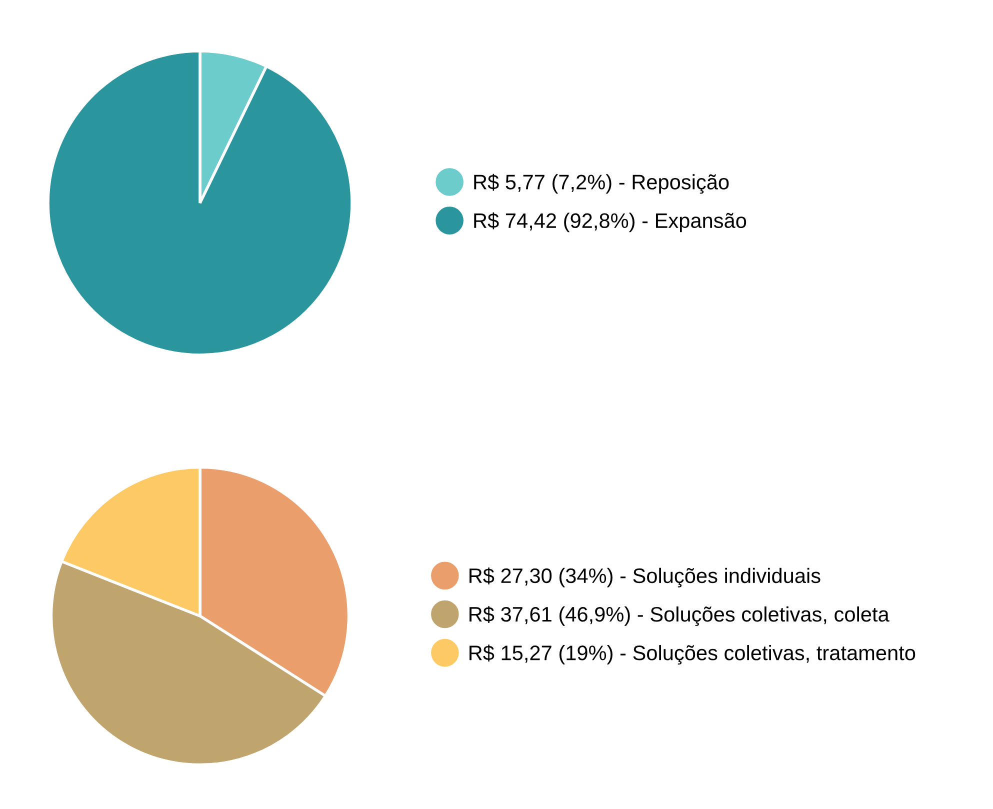 The height and width of the screenshot is (809, 993). Describe the element at coordinates (693, 654) in the screenshot. I see `legend-label: R$ 15,27 (19%) - Soluções coletivas, tratamento` at that location.